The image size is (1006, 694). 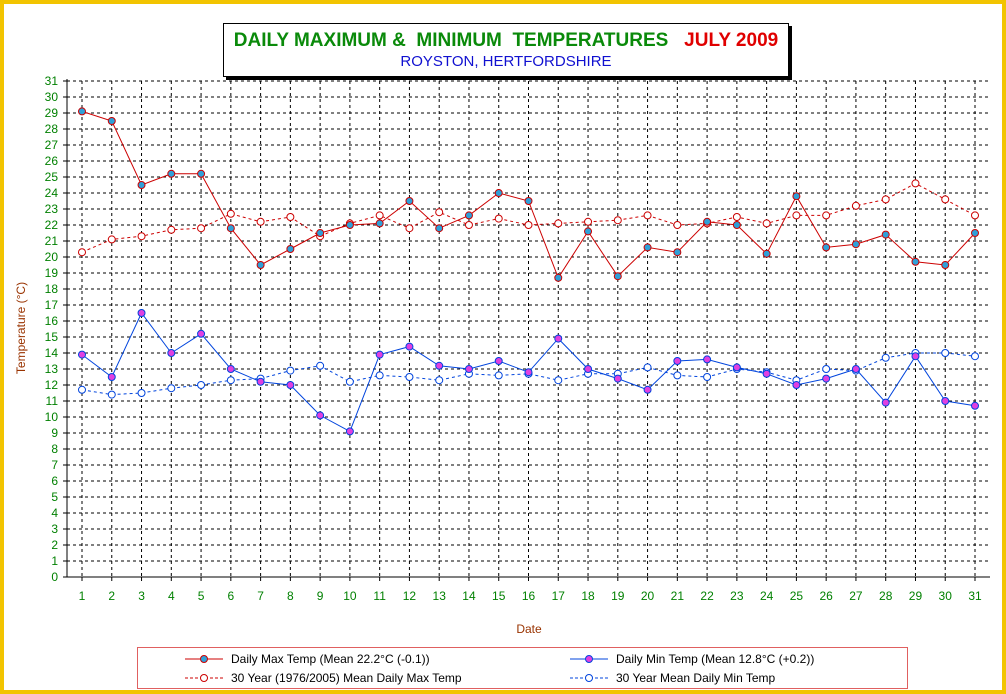 What do you see at coordinates (678, 596) in the screenshot?
I see `x-tick-label: 21` at bounding box center [678, 596].